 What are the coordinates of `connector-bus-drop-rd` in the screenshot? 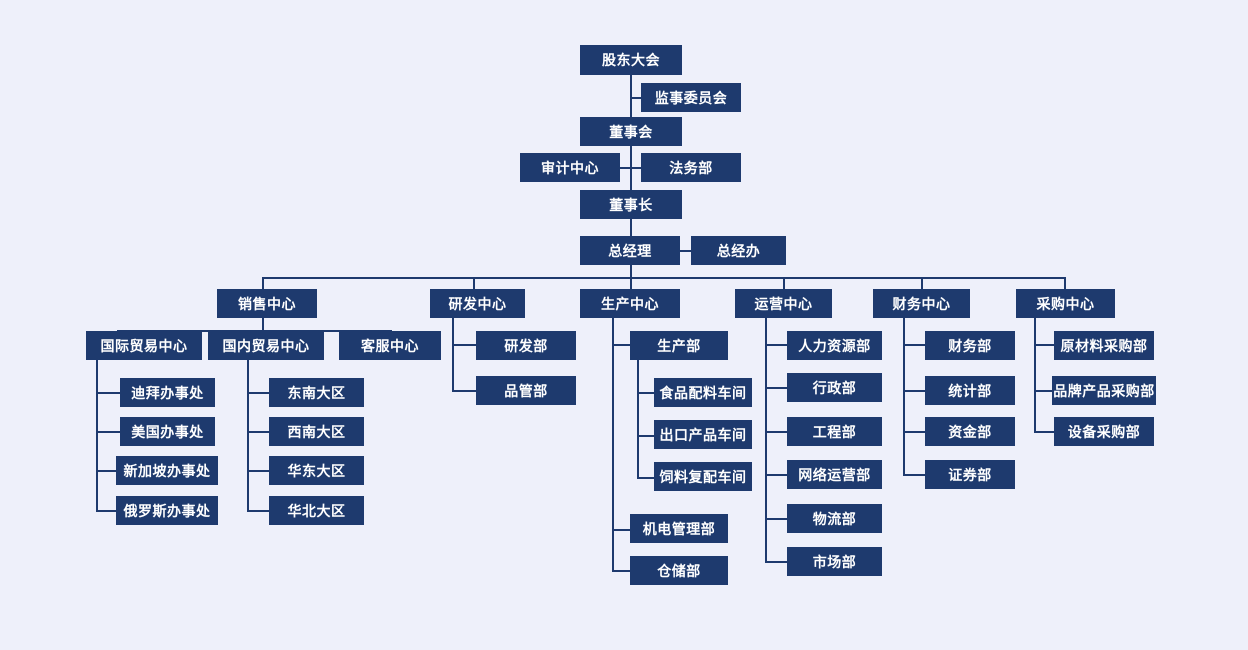 It's located at (474, 283).